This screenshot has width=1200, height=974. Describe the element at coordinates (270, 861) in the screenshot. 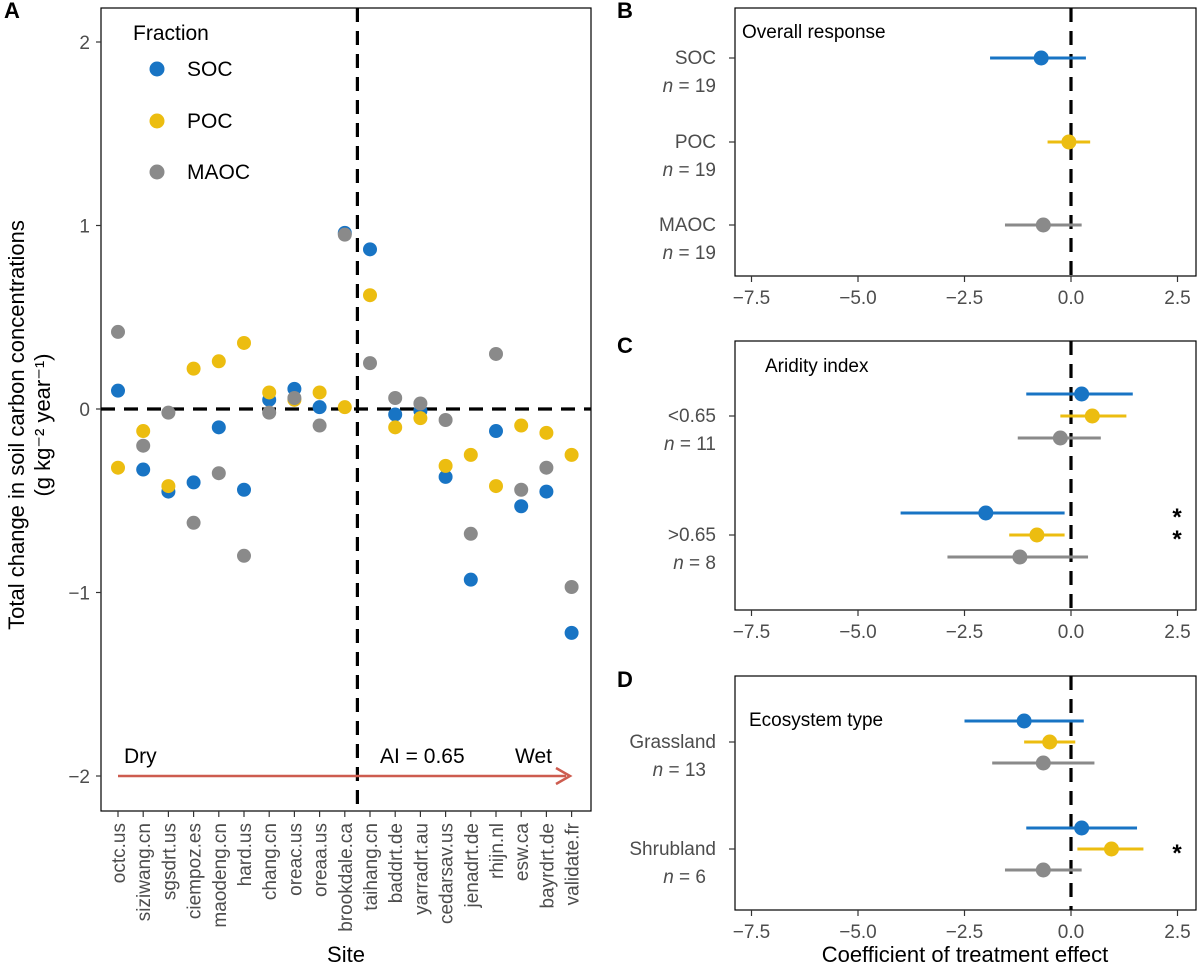

I see `x-tick-label: chang.cn` at that location.